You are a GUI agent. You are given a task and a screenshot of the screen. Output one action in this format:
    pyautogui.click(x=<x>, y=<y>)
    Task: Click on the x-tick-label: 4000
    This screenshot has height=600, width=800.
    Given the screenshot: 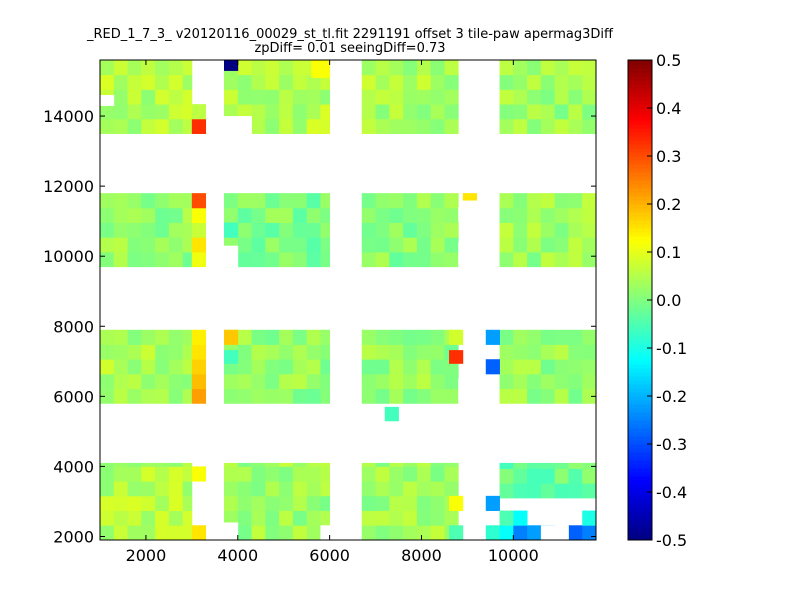 What is the action you would take?
    pyautogui.click(x=237, y=555)
    